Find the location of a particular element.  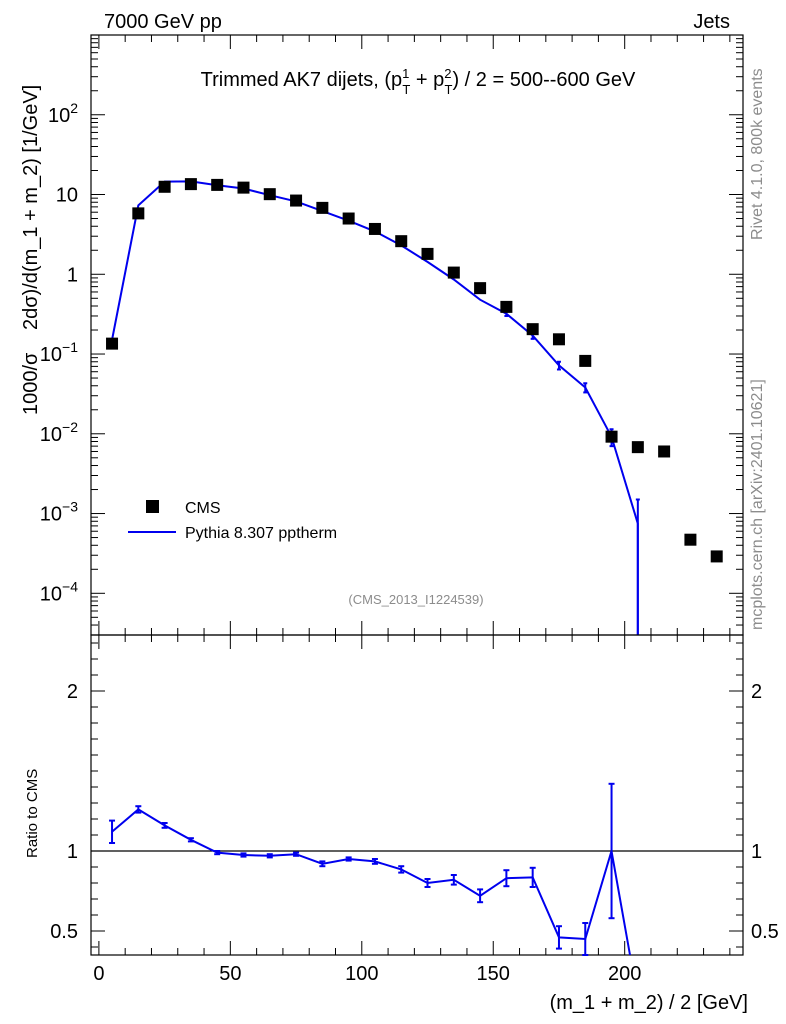

x-tick-label: 150 is located at coordinates (493, 974).